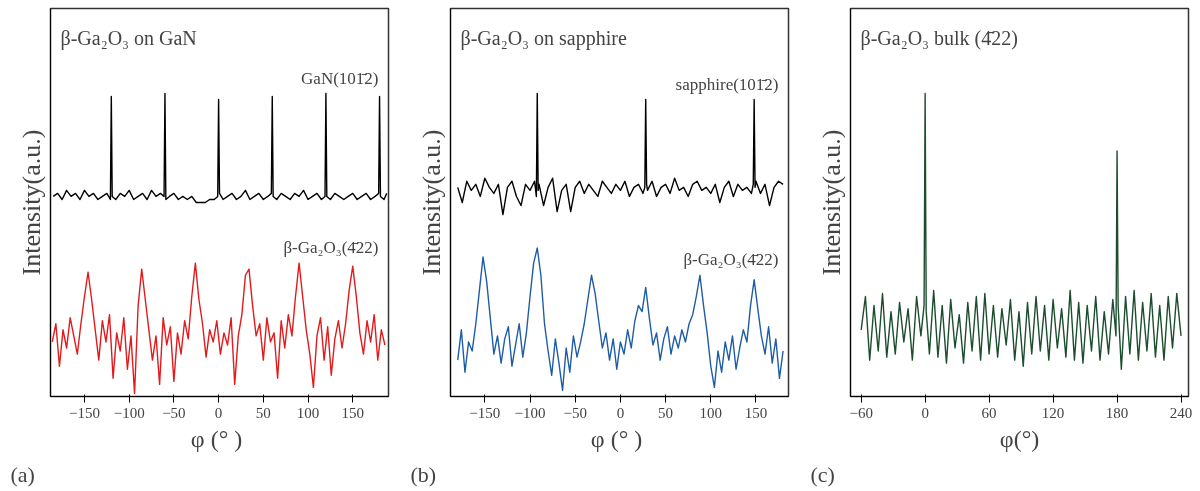 This screenshot has width=1200, height=491. I want to click on series-label: GaN(101̄2), so click(340, 78).